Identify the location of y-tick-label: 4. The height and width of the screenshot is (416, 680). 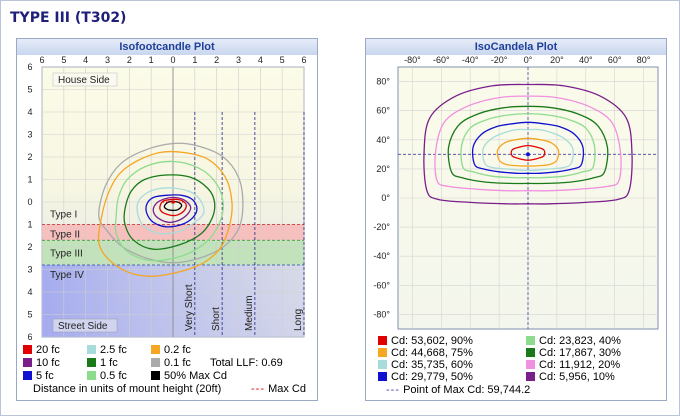
(29, 112).